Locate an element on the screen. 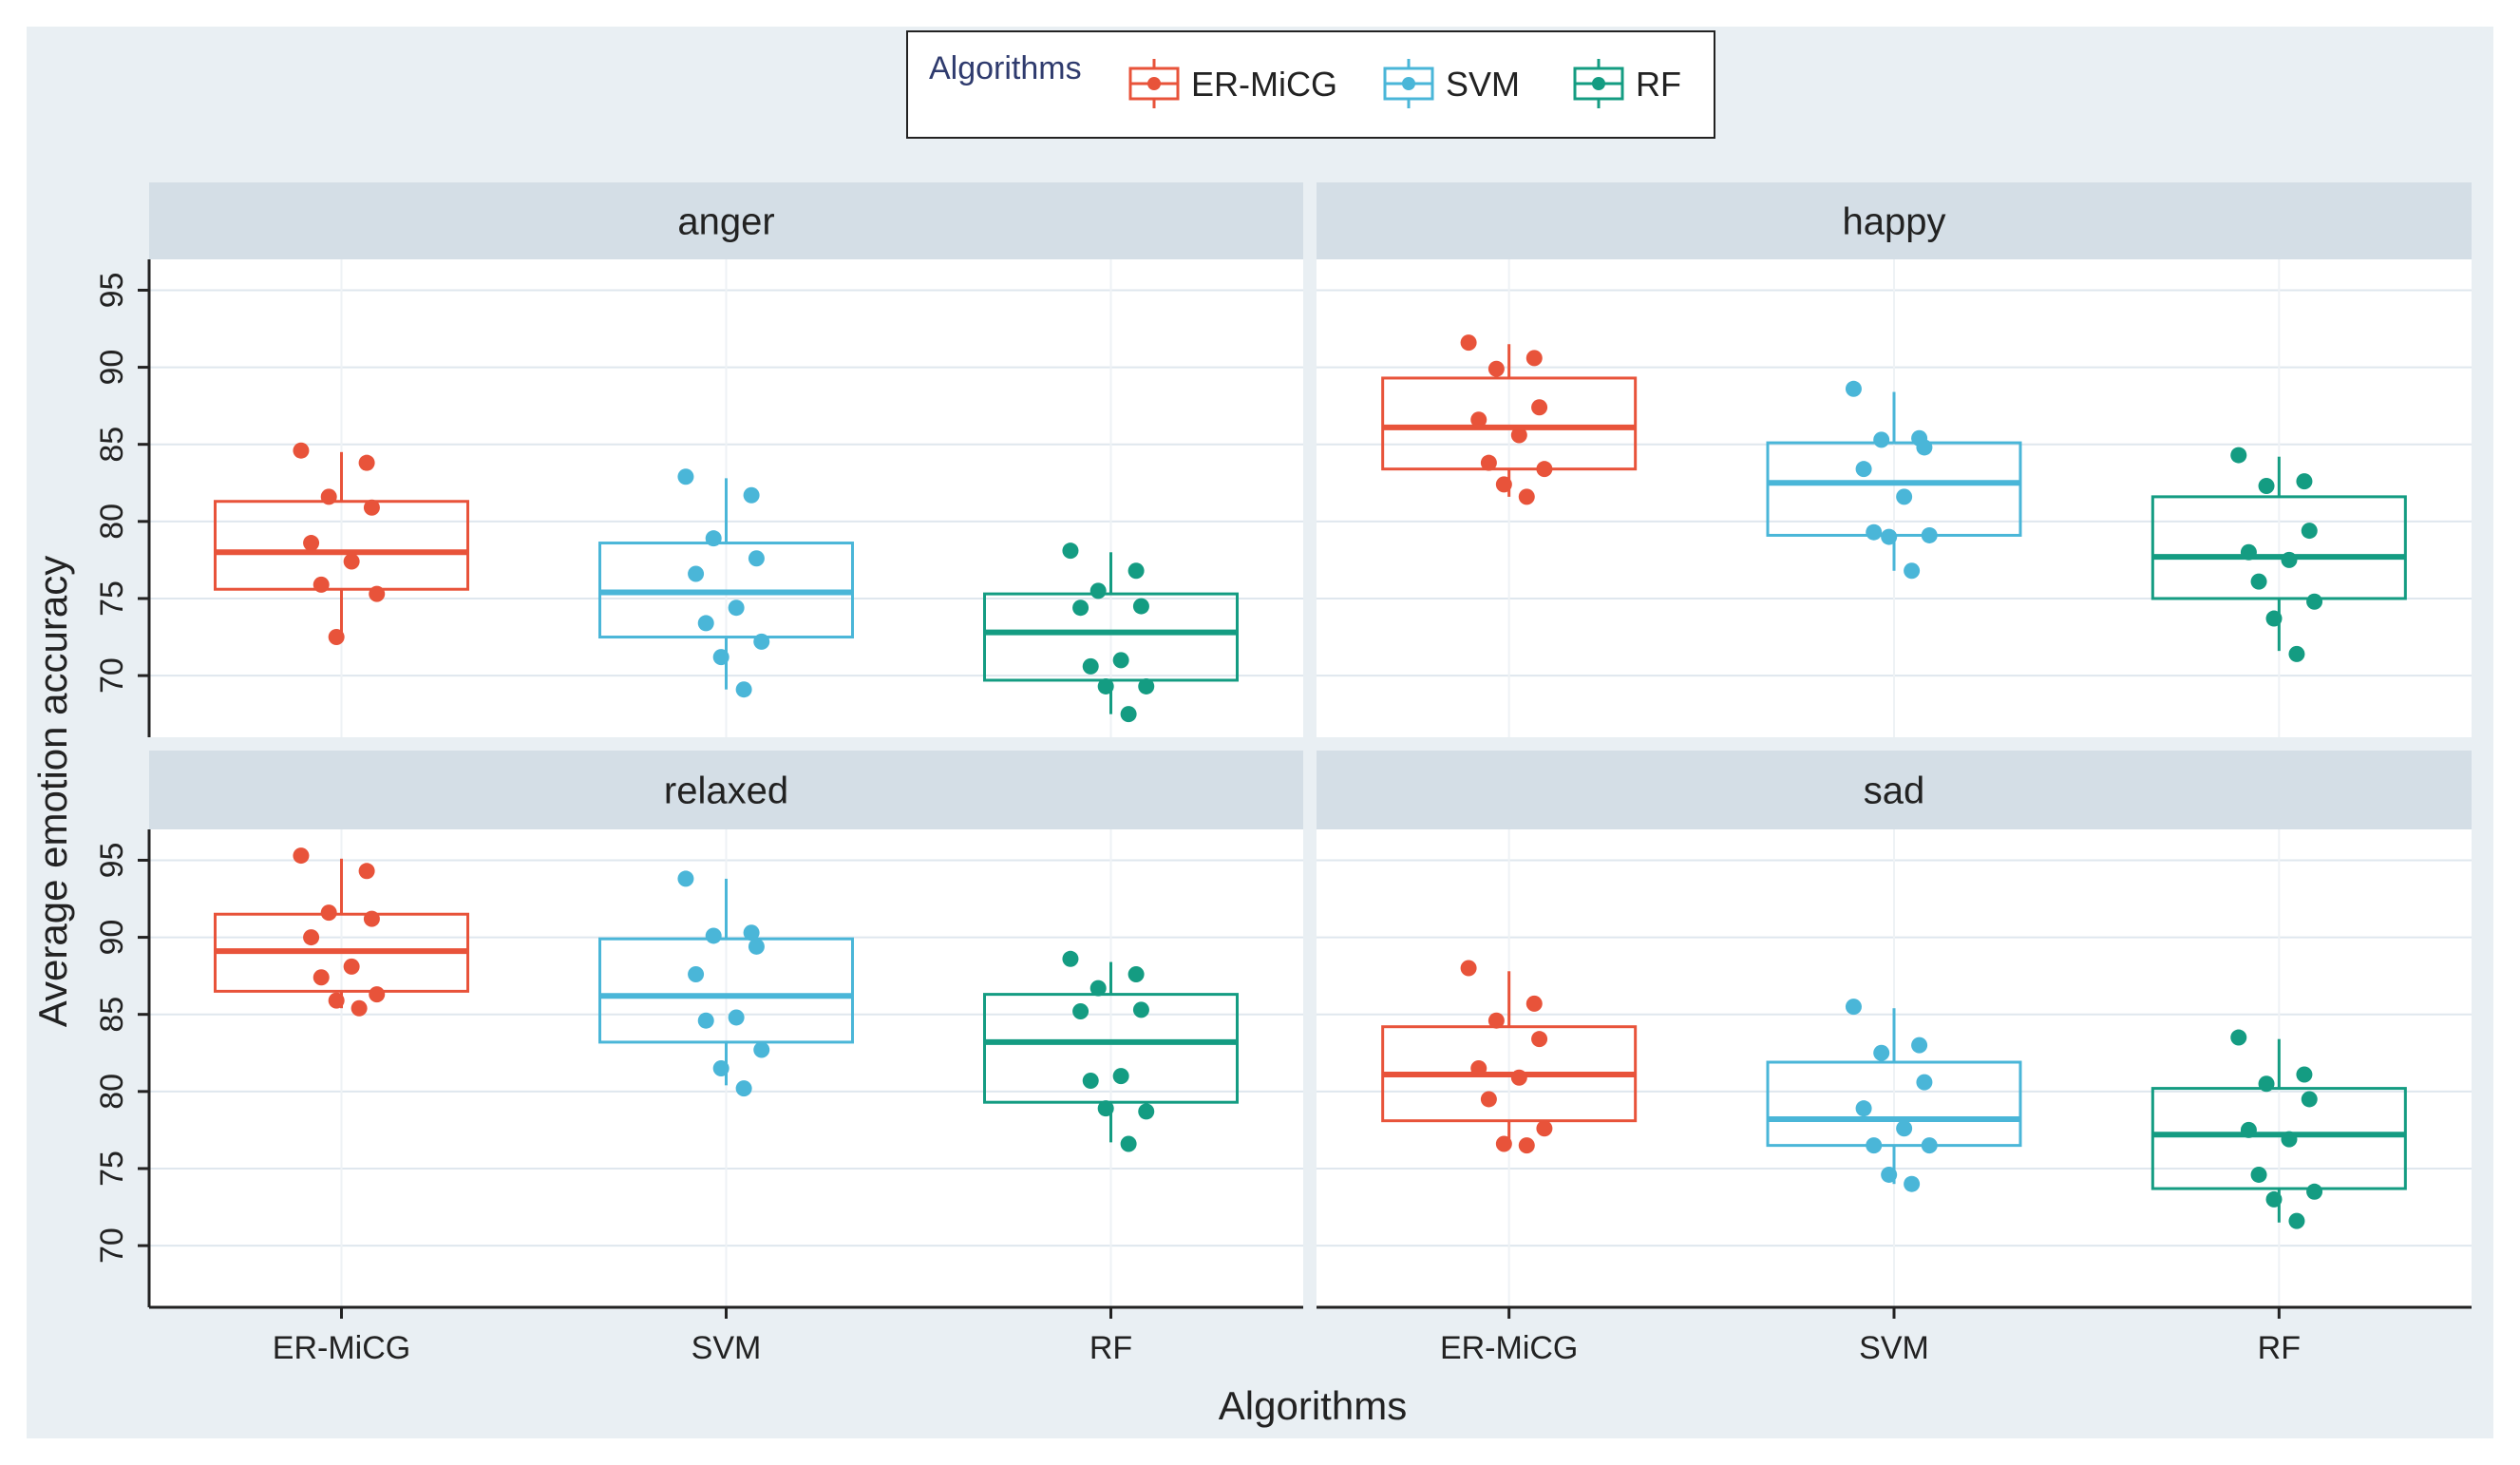 The image size is (2520, 1465). panel-strip-label: anger is located at coordinates (725, 222).